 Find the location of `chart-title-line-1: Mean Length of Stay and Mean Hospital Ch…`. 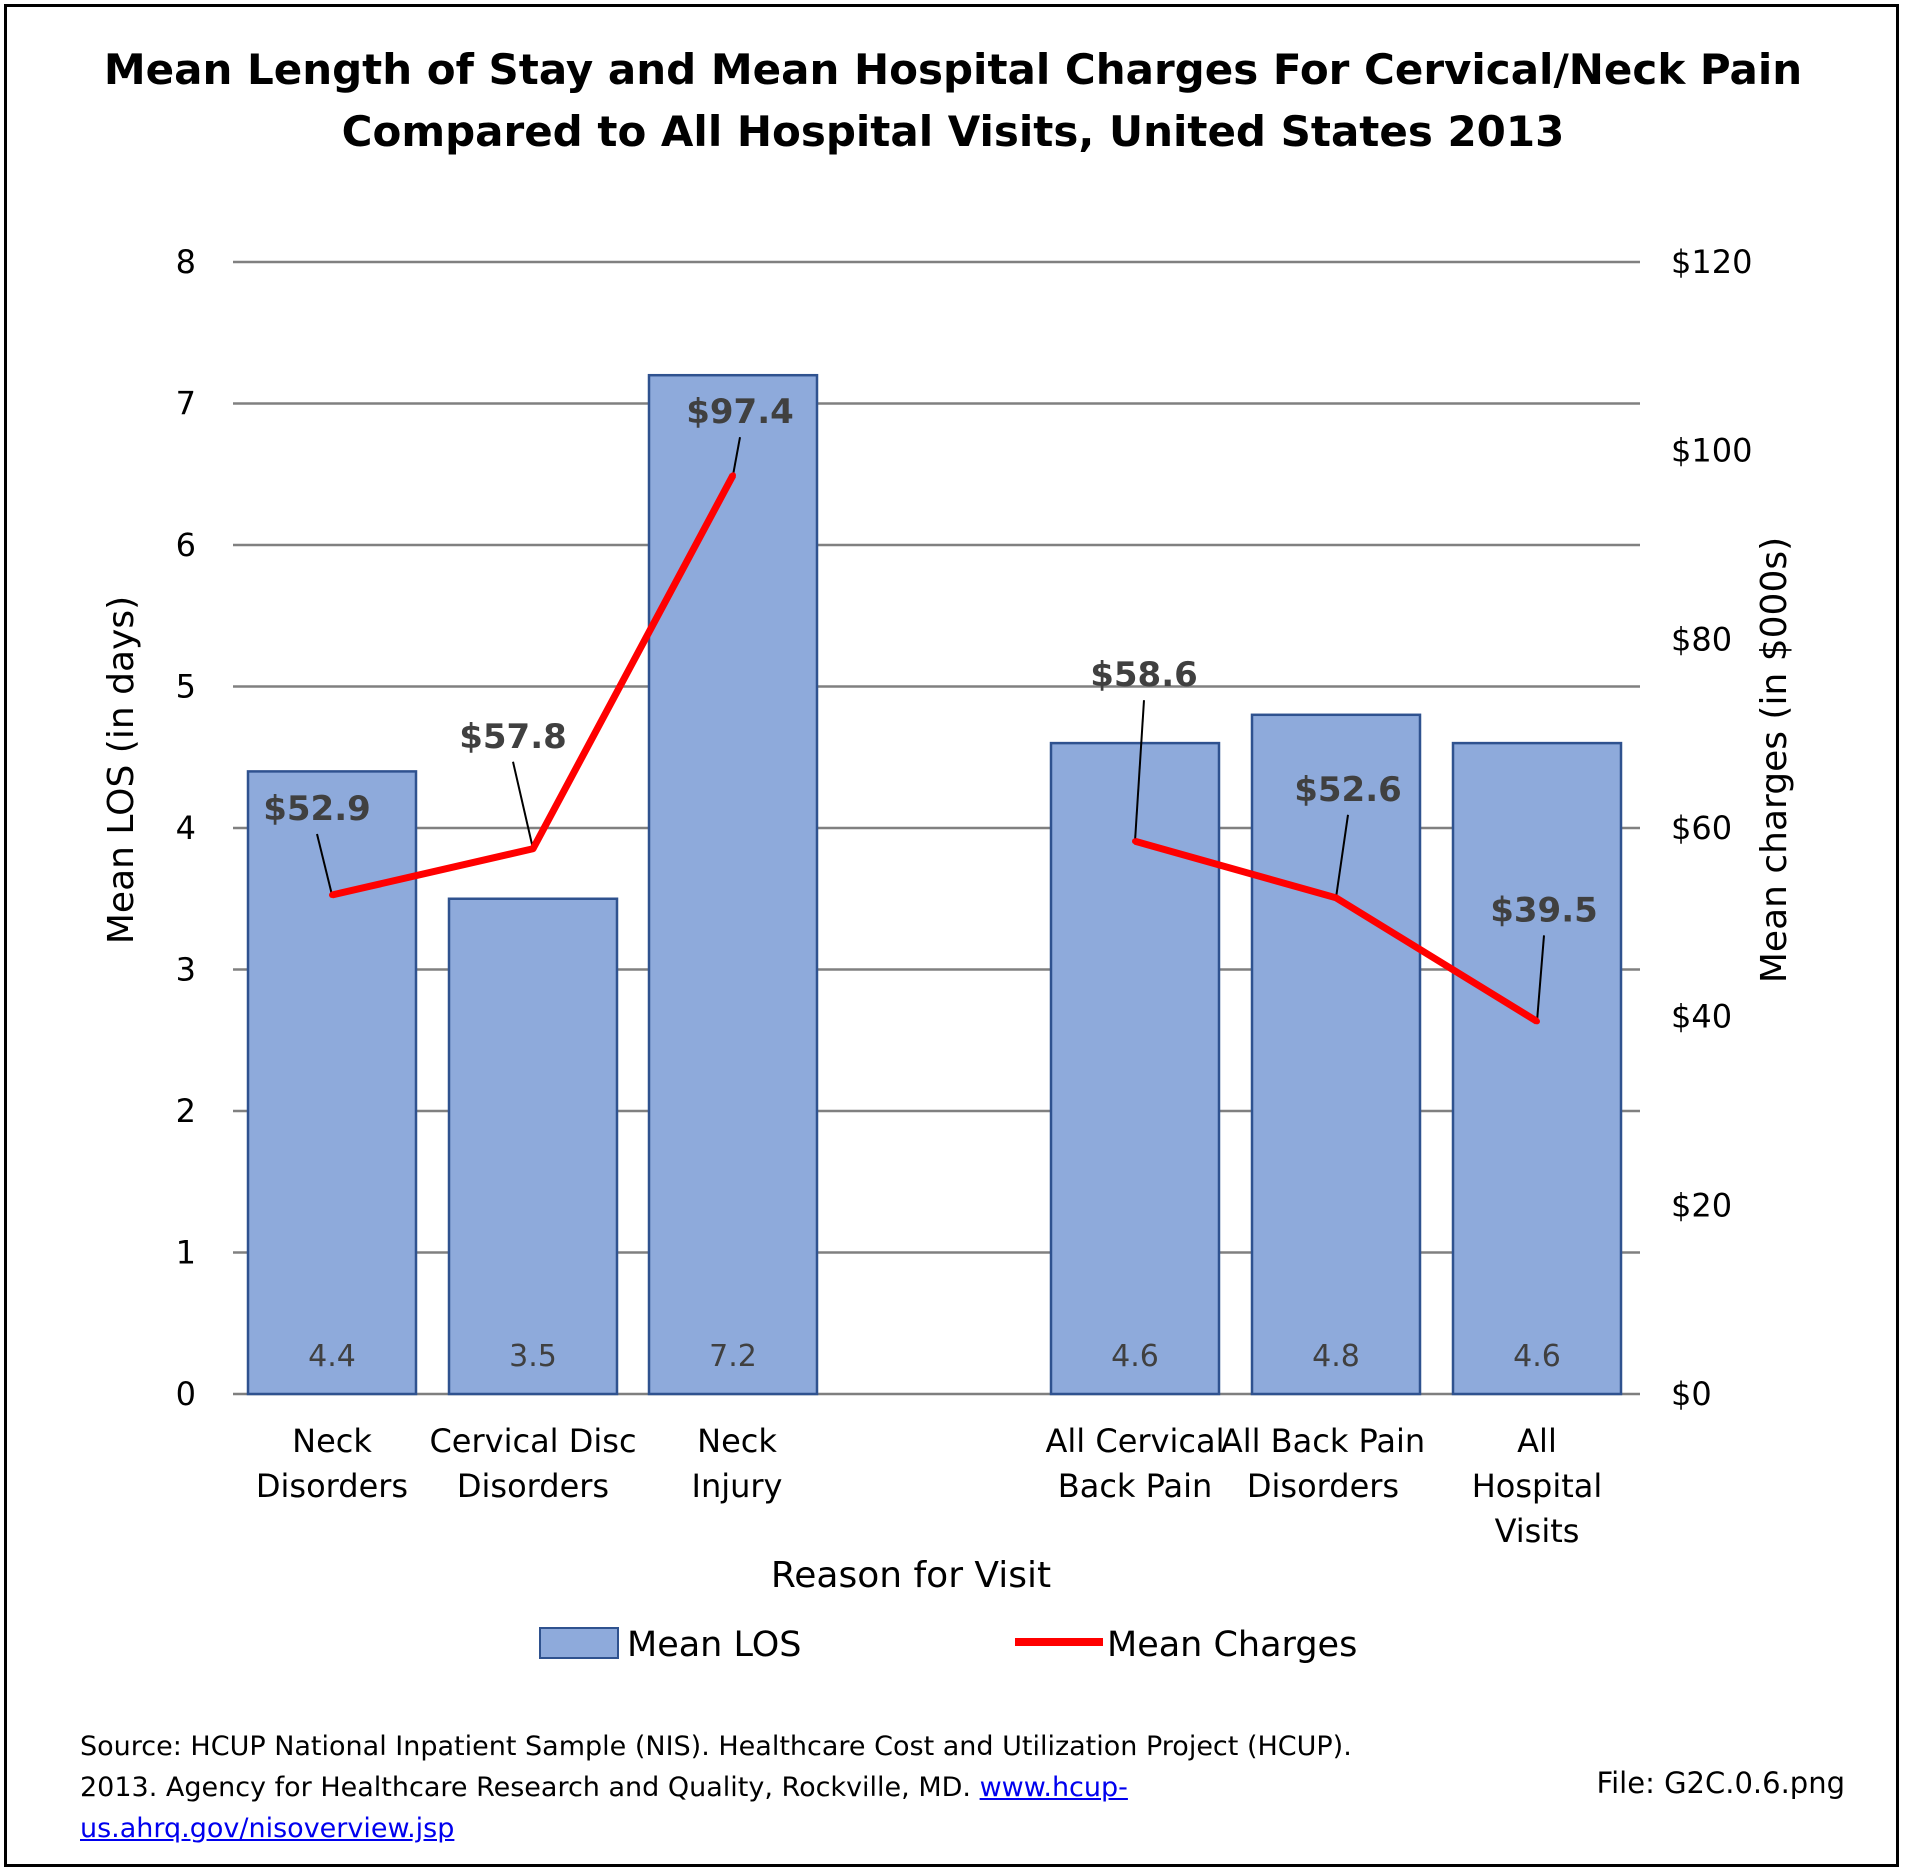

chart-title-line-1: Mean Length of Stay and Mean Hospital Ch… is located at coordinates (953, 69).